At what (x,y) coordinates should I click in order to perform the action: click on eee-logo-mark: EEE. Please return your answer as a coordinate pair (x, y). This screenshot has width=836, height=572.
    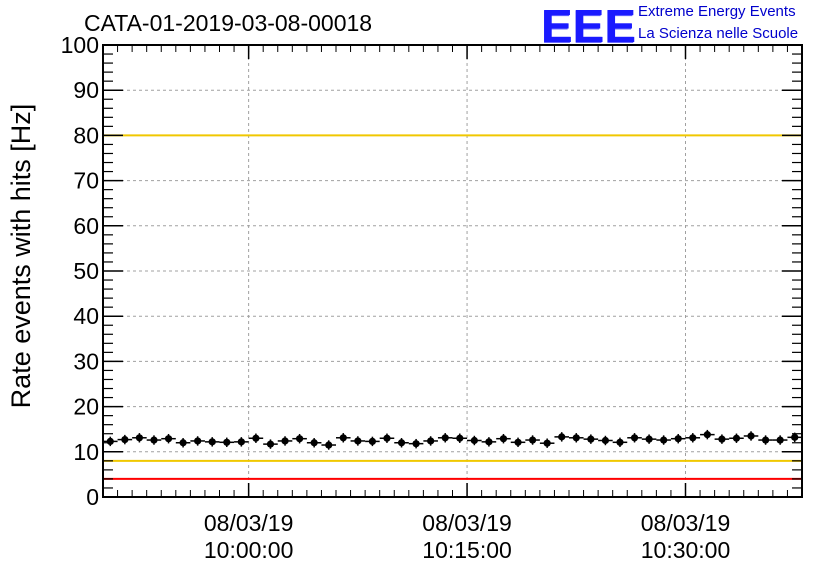
    Looking at the image, I should click on (589, 26).